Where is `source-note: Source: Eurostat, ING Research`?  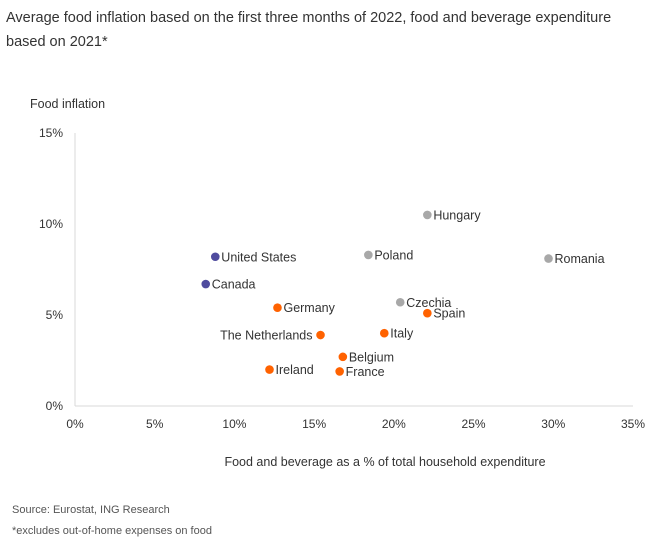
source-note: Source: Eurostat, ING Research is located at coordinates (91, 510).